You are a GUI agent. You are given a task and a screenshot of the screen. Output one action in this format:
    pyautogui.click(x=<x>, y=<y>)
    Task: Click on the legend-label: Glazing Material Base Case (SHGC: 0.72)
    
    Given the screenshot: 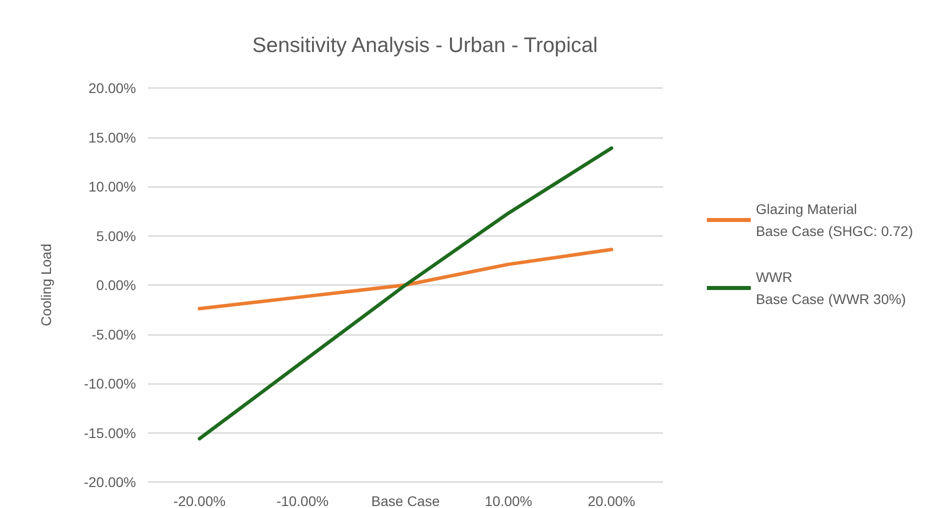 What is the action you would take?
    pyautogui.click(x=834, y=220)
    